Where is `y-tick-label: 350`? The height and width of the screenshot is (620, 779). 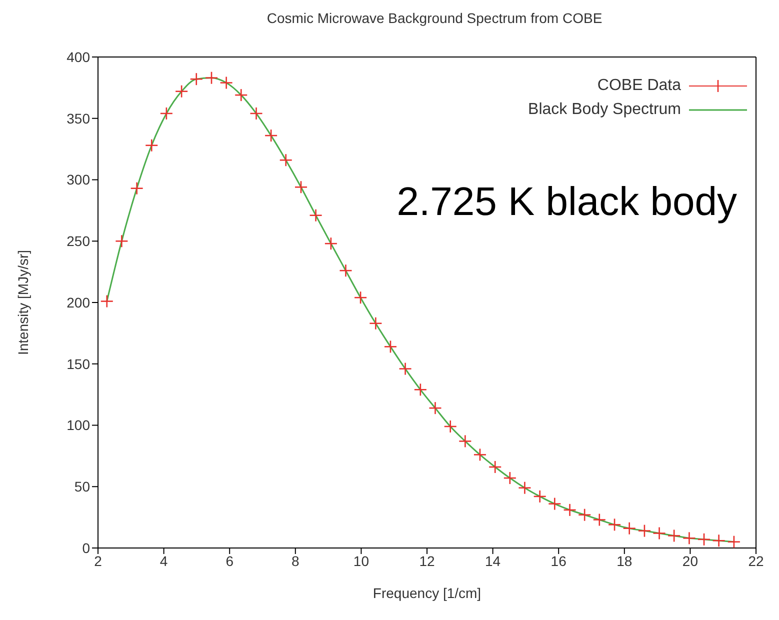
y-tick-label: 350 is located at coordinates (78, 118).